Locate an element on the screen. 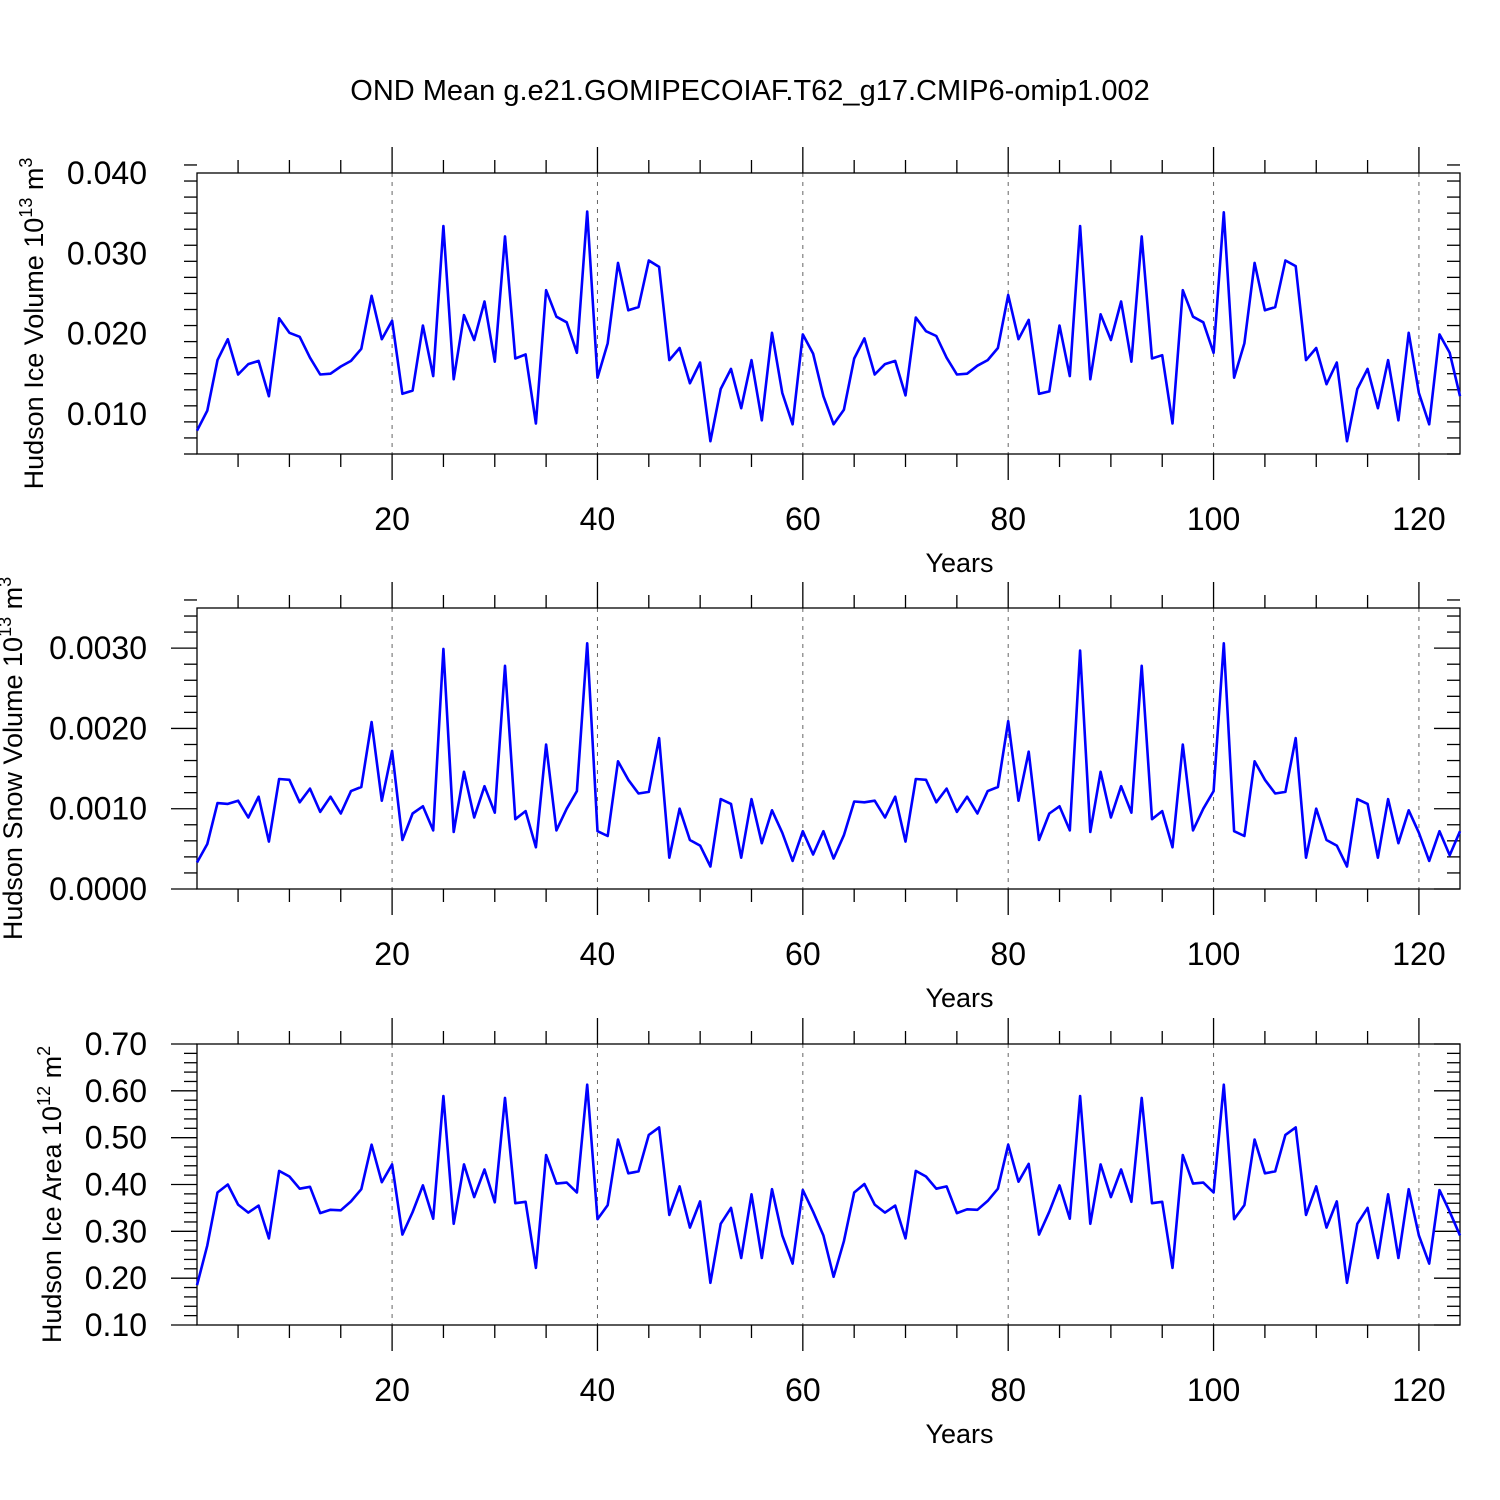 This screenshot has width=1500, height=1500. series-line-ice-area is located at coordinates (828, 1184).